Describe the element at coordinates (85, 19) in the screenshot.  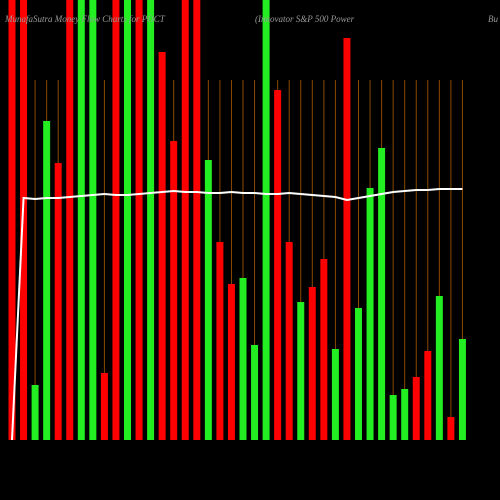
I see `chart-title: MunafaSutra Money Flow Charts for POCT` at that location.